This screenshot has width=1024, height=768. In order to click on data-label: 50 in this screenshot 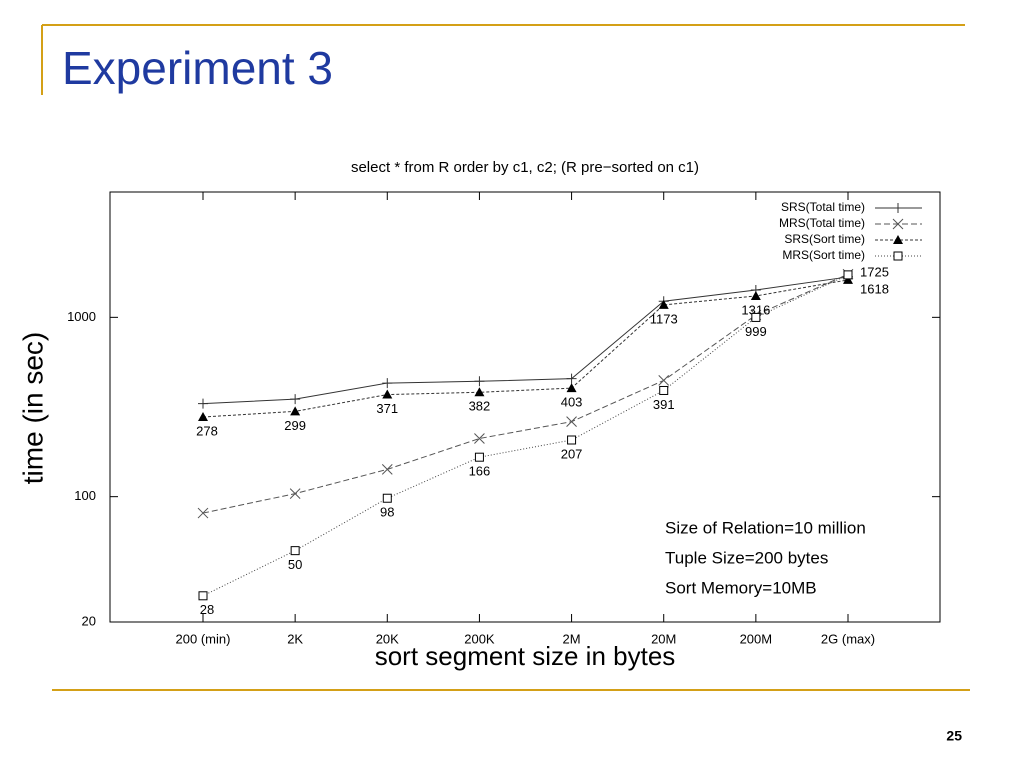, I will do `click(295, 564)`.